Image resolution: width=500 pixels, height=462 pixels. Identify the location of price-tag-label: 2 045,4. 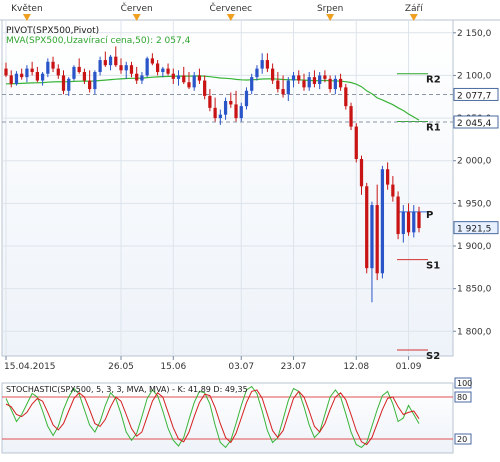
(474, 124).